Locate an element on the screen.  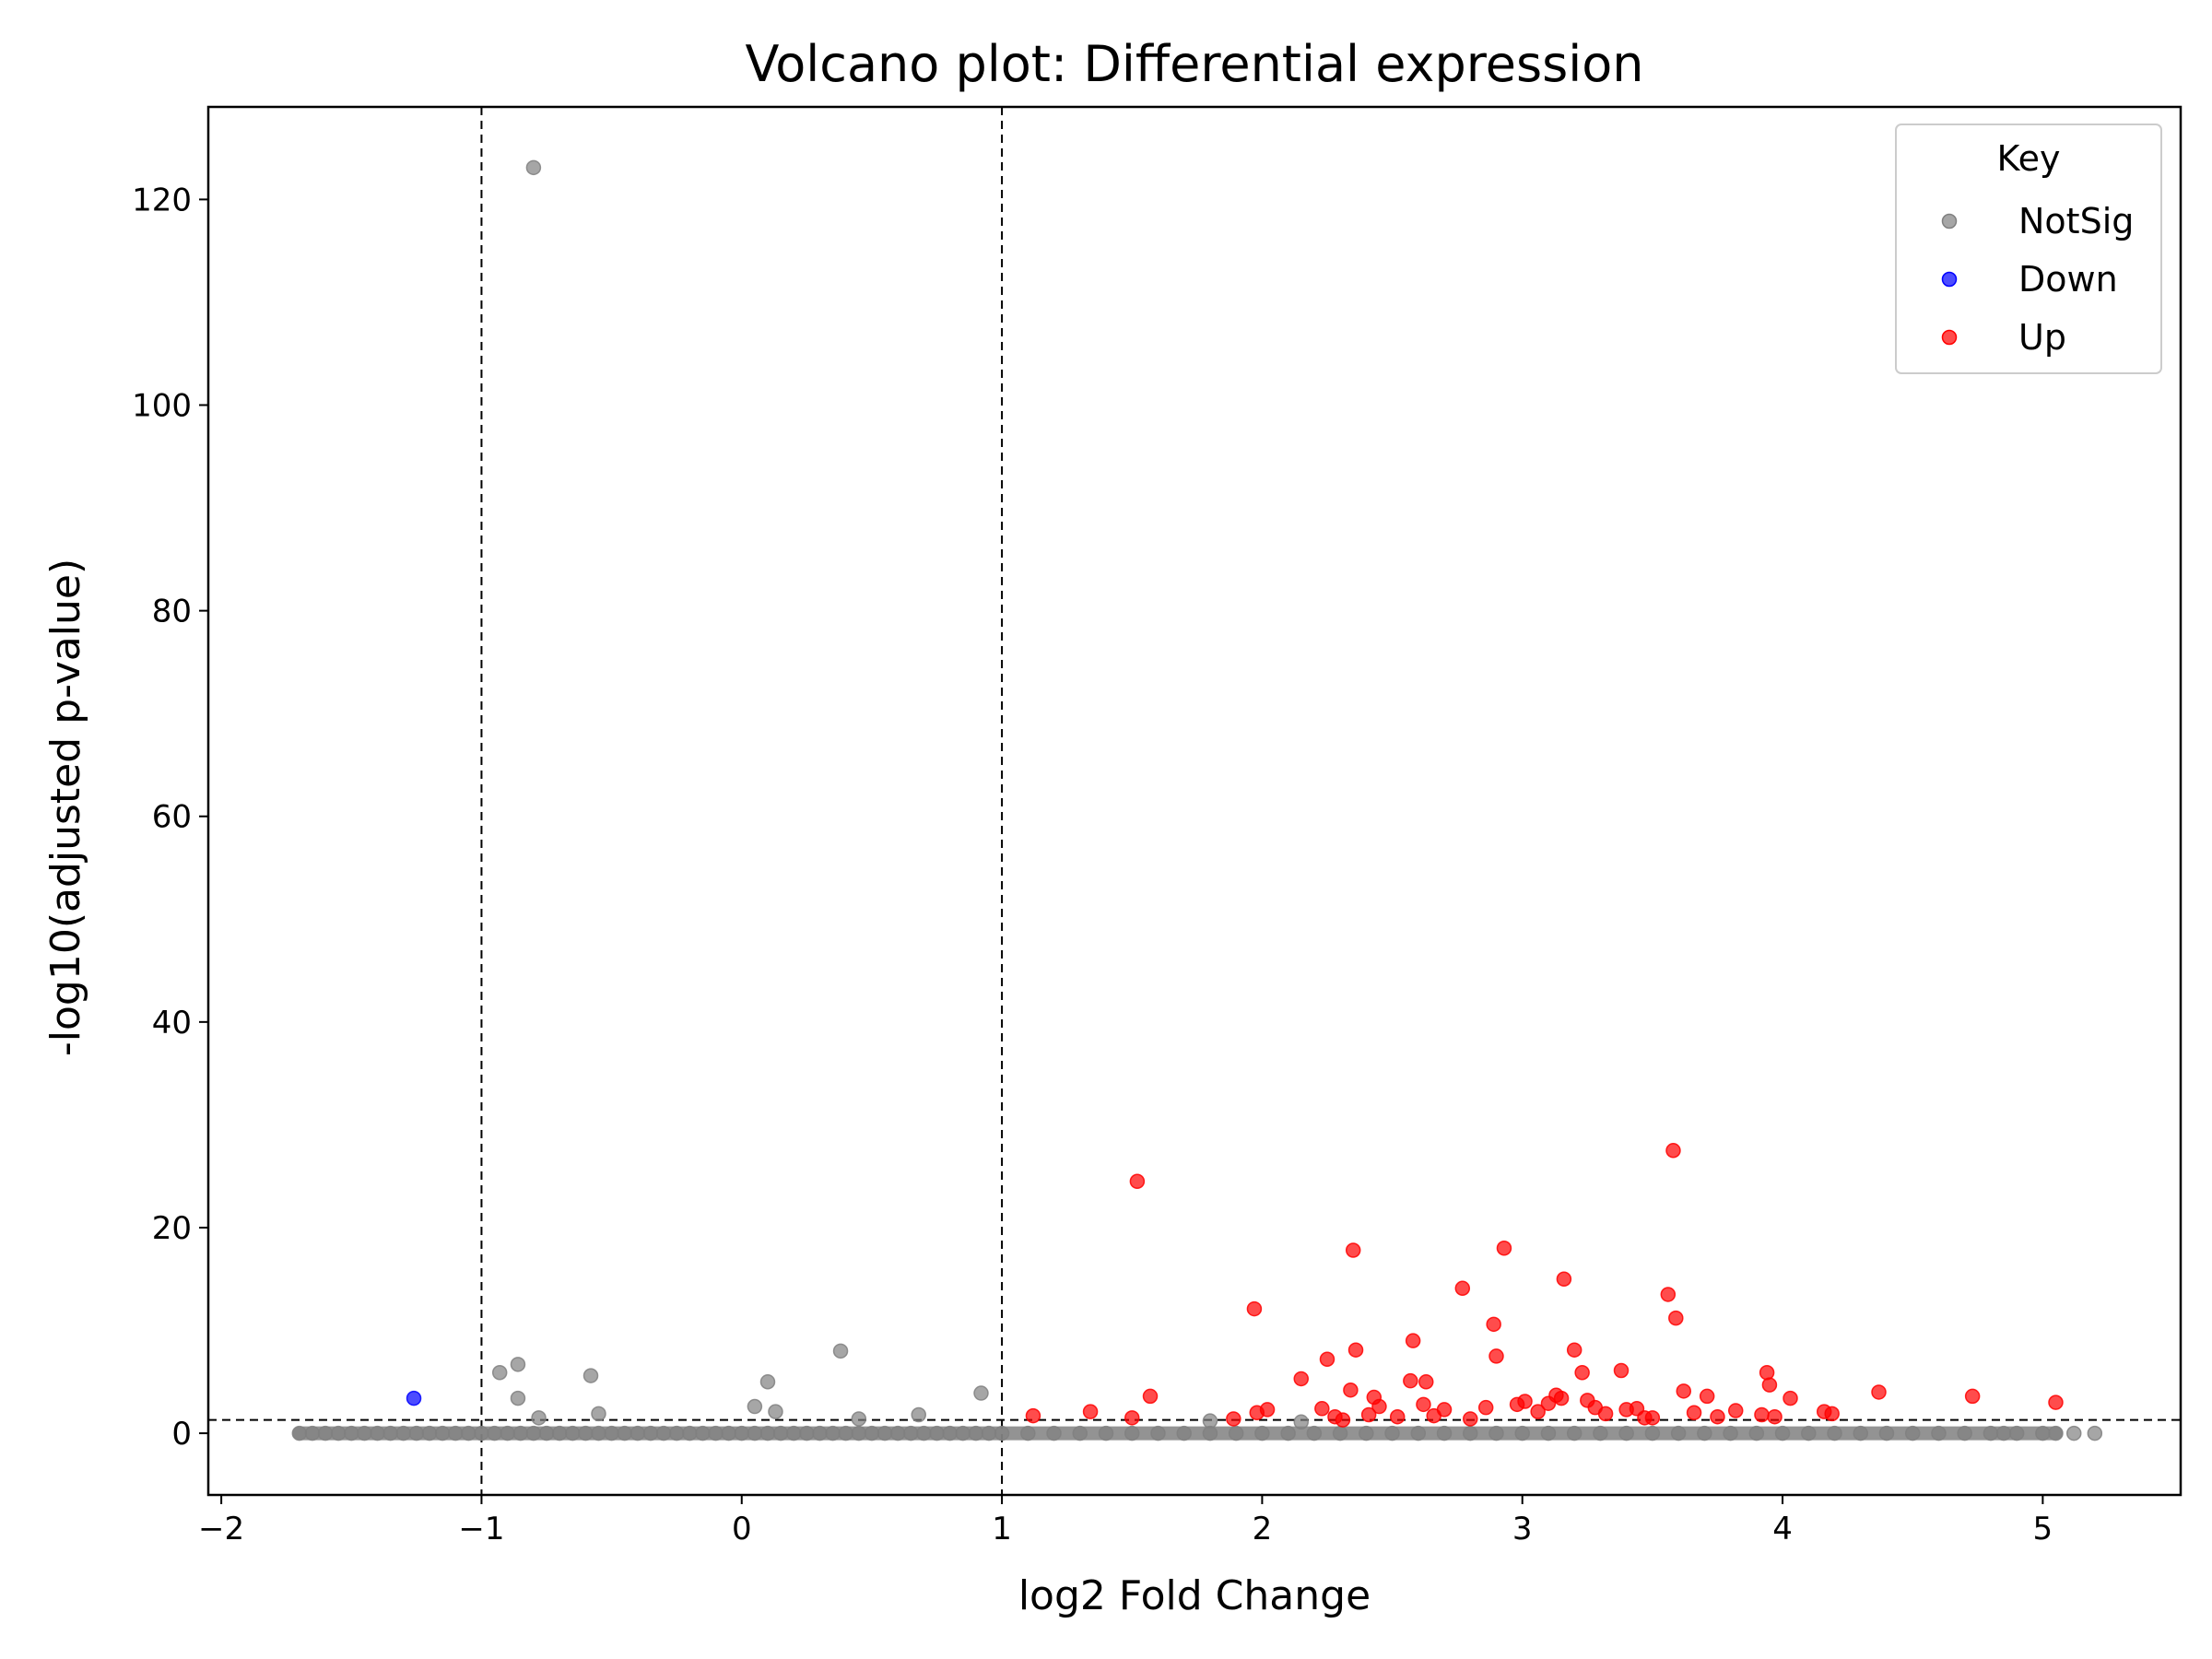
x-tick-label: 5 is located at coordinates (2043, 1529).